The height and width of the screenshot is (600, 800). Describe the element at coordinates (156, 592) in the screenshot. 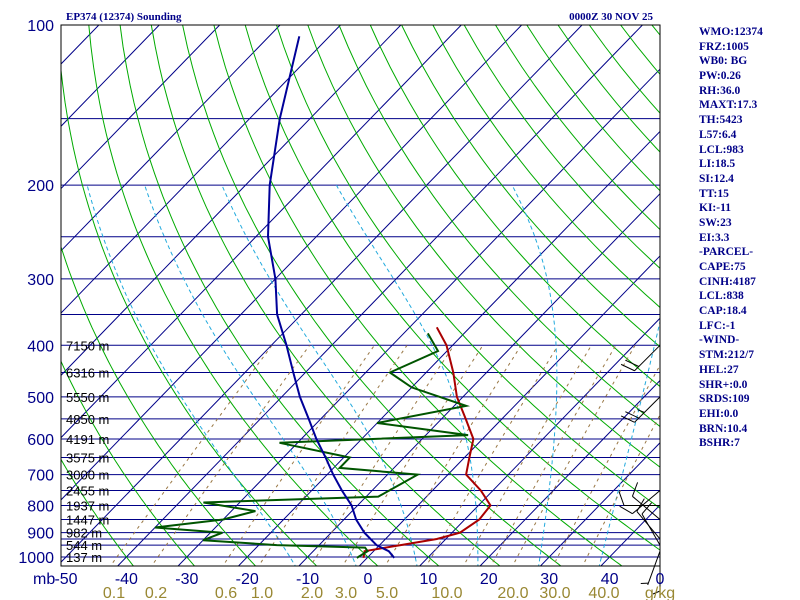

I see `mixing-ratio-label: 0.2` at that location.